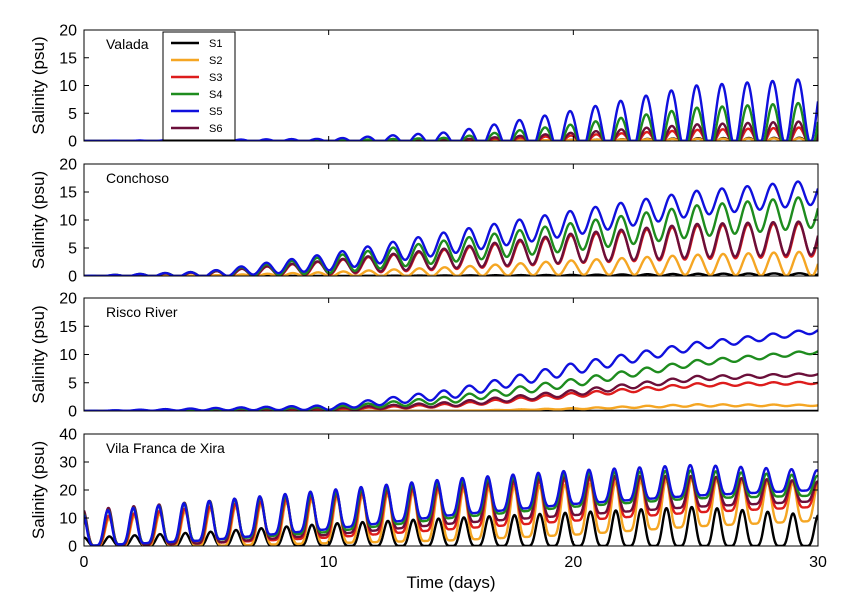  I want to click on panel-3-series, so click(451, 370).